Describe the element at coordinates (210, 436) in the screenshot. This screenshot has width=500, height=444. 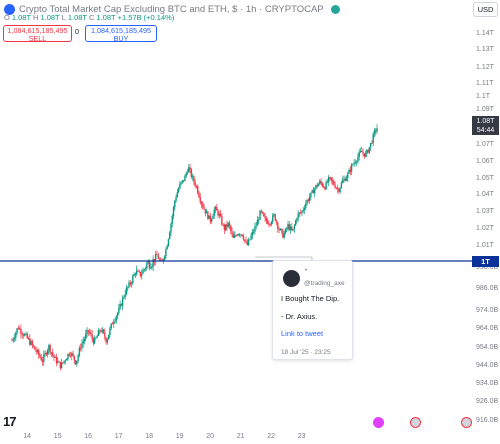
I see `time-axis-label: 20` at that location.